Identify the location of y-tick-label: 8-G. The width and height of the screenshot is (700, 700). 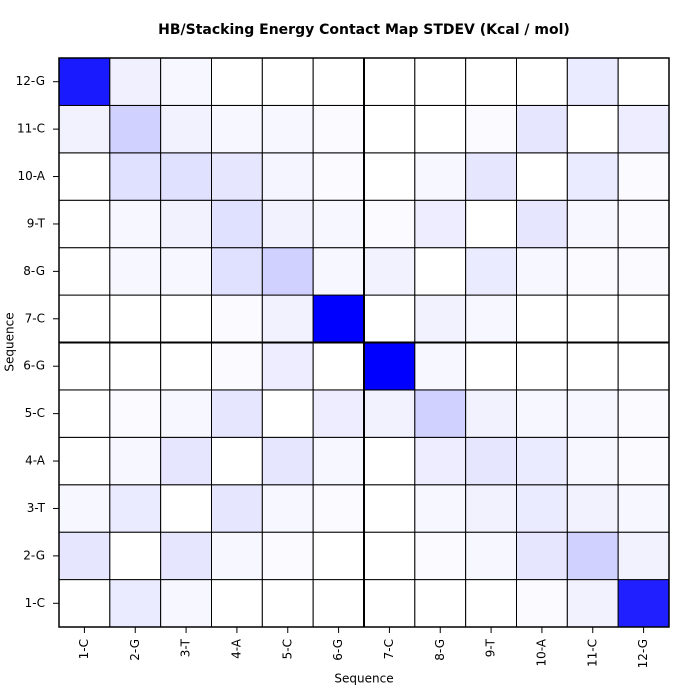
(34, 271).